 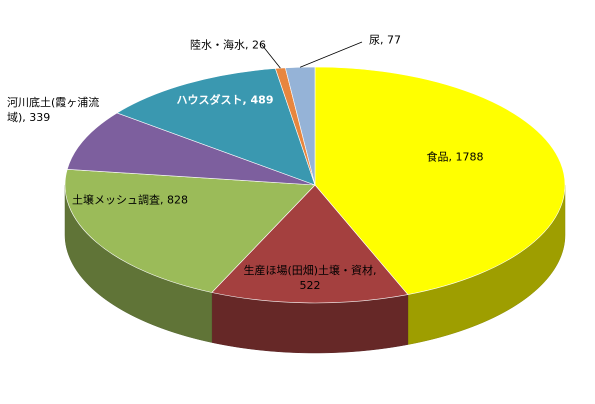 What do you see at coordinates (310, 278) in the screenshot?
I see `data-label: 生産ほ場(田畑)土壌・資材, 522` at bounding box center [310, 278].